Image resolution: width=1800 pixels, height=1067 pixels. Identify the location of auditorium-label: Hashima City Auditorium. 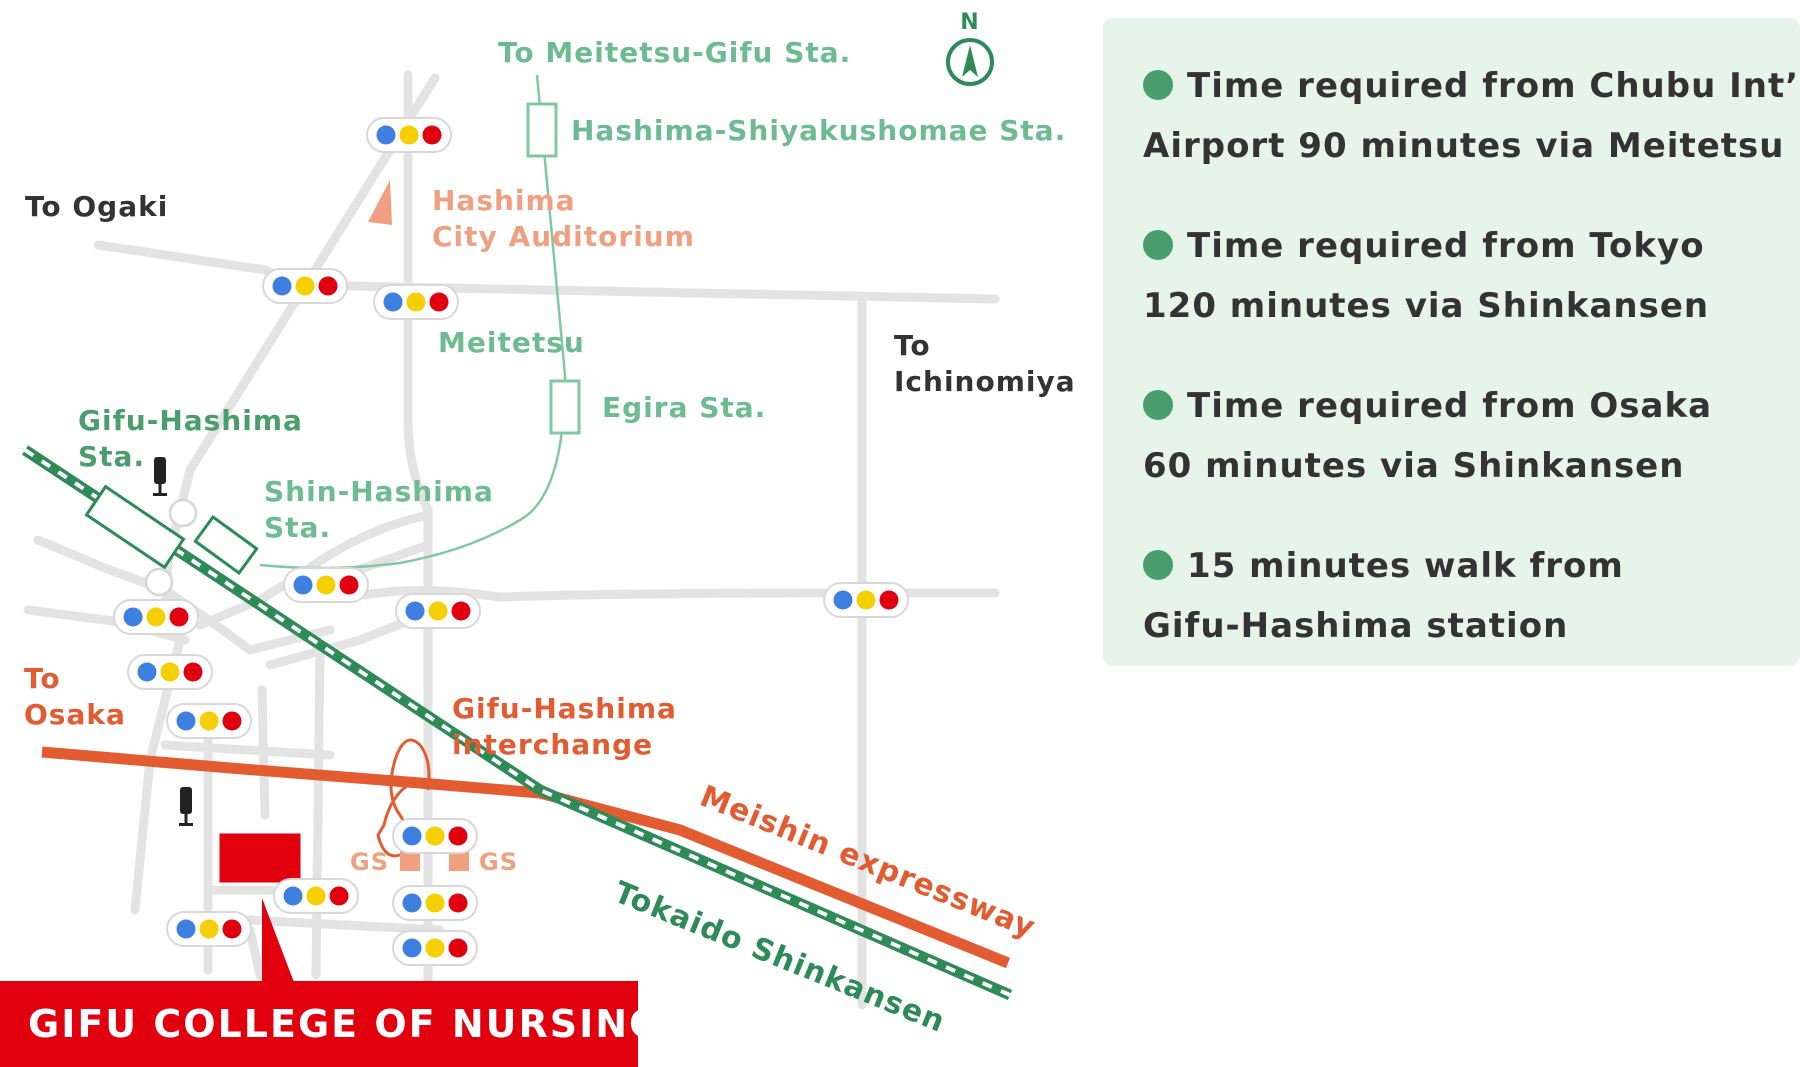
(563, 218).